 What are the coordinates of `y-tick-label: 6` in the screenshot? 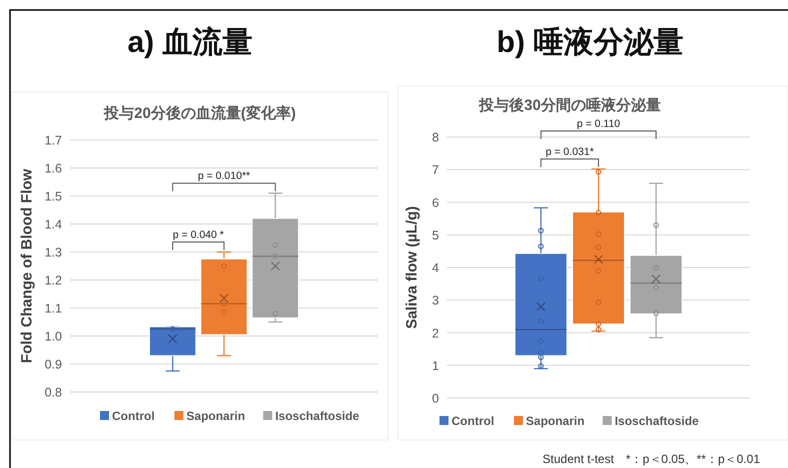 It's located at (436, 203).